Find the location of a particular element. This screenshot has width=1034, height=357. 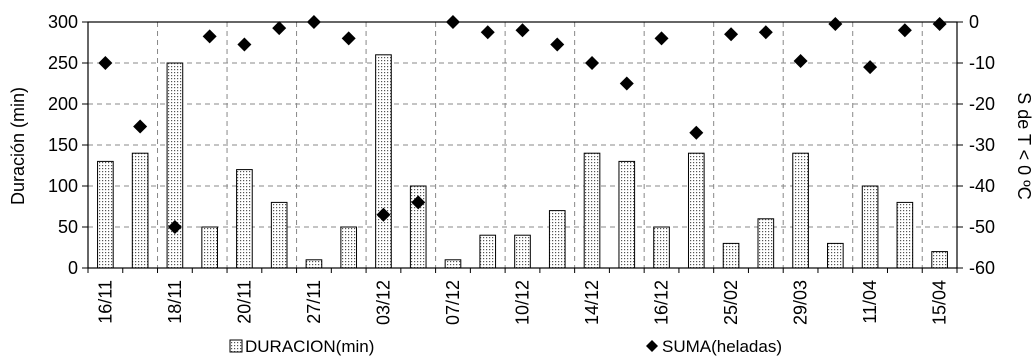

y2-tick-label: -60 is located at coordinates (982, 268).